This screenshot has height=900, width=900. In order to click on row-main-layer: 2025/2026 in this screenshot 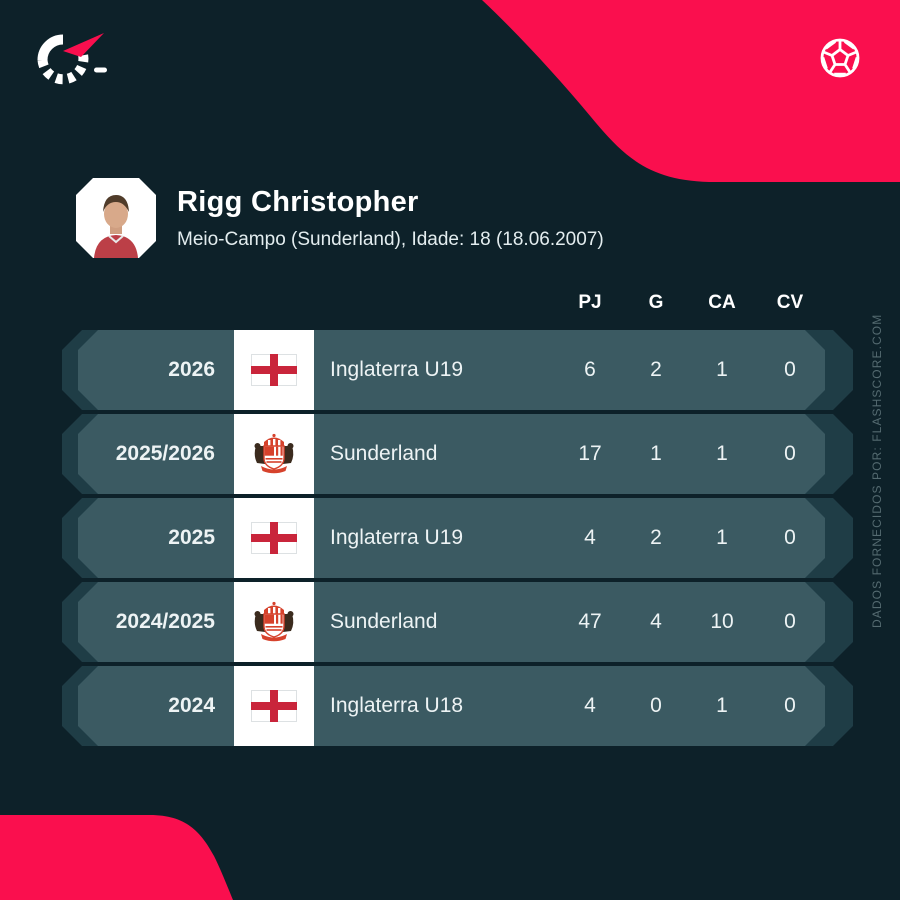, I will do `click(451, 454)`.